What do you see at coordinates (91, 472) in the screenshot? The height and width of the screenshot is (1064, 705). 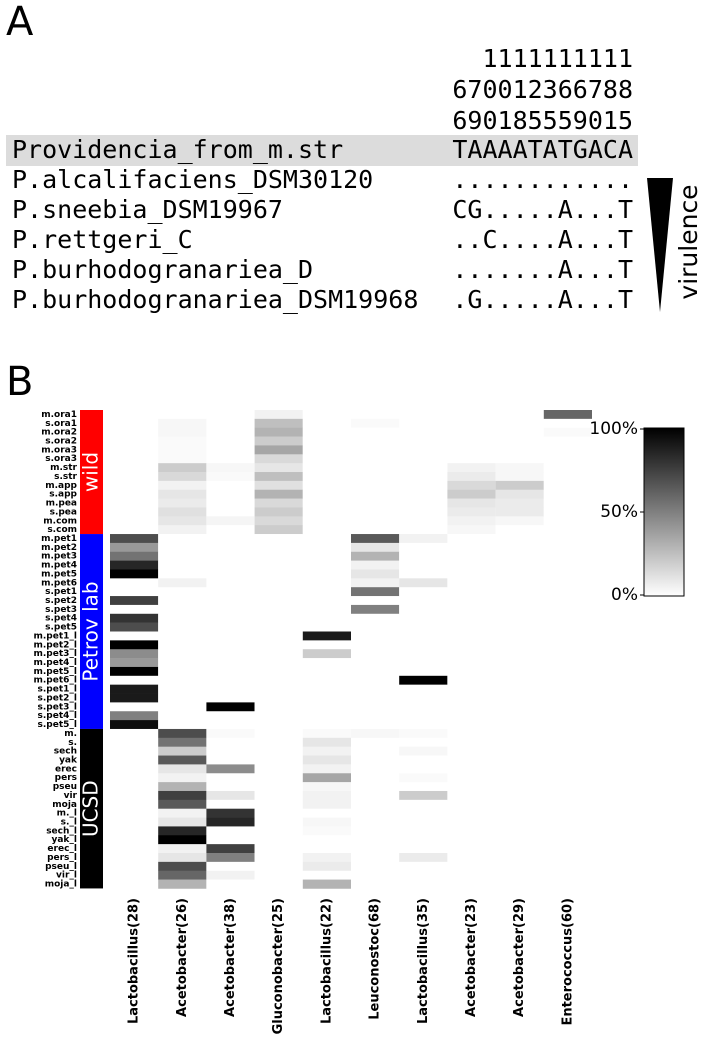 I see `group-name: wild` at bounding box center [91, 472].